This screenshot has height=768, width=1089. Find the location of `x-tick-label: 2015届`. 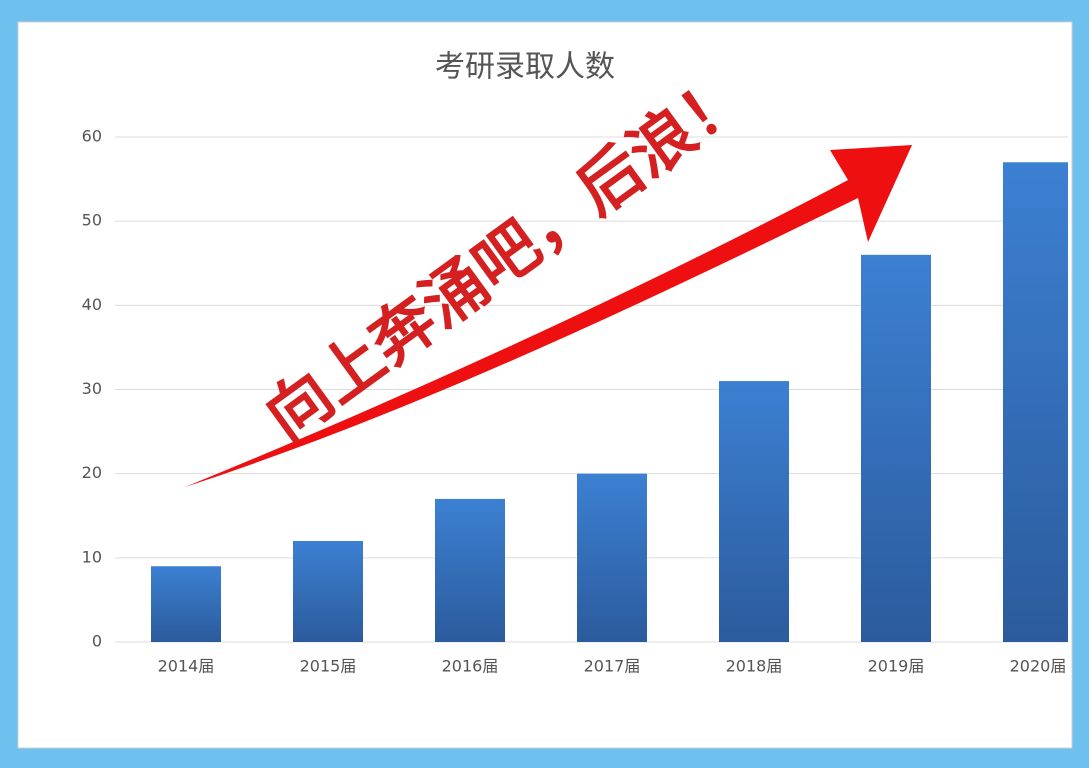

x-tick-label: 2015届 is located at coordinates (328, 666).